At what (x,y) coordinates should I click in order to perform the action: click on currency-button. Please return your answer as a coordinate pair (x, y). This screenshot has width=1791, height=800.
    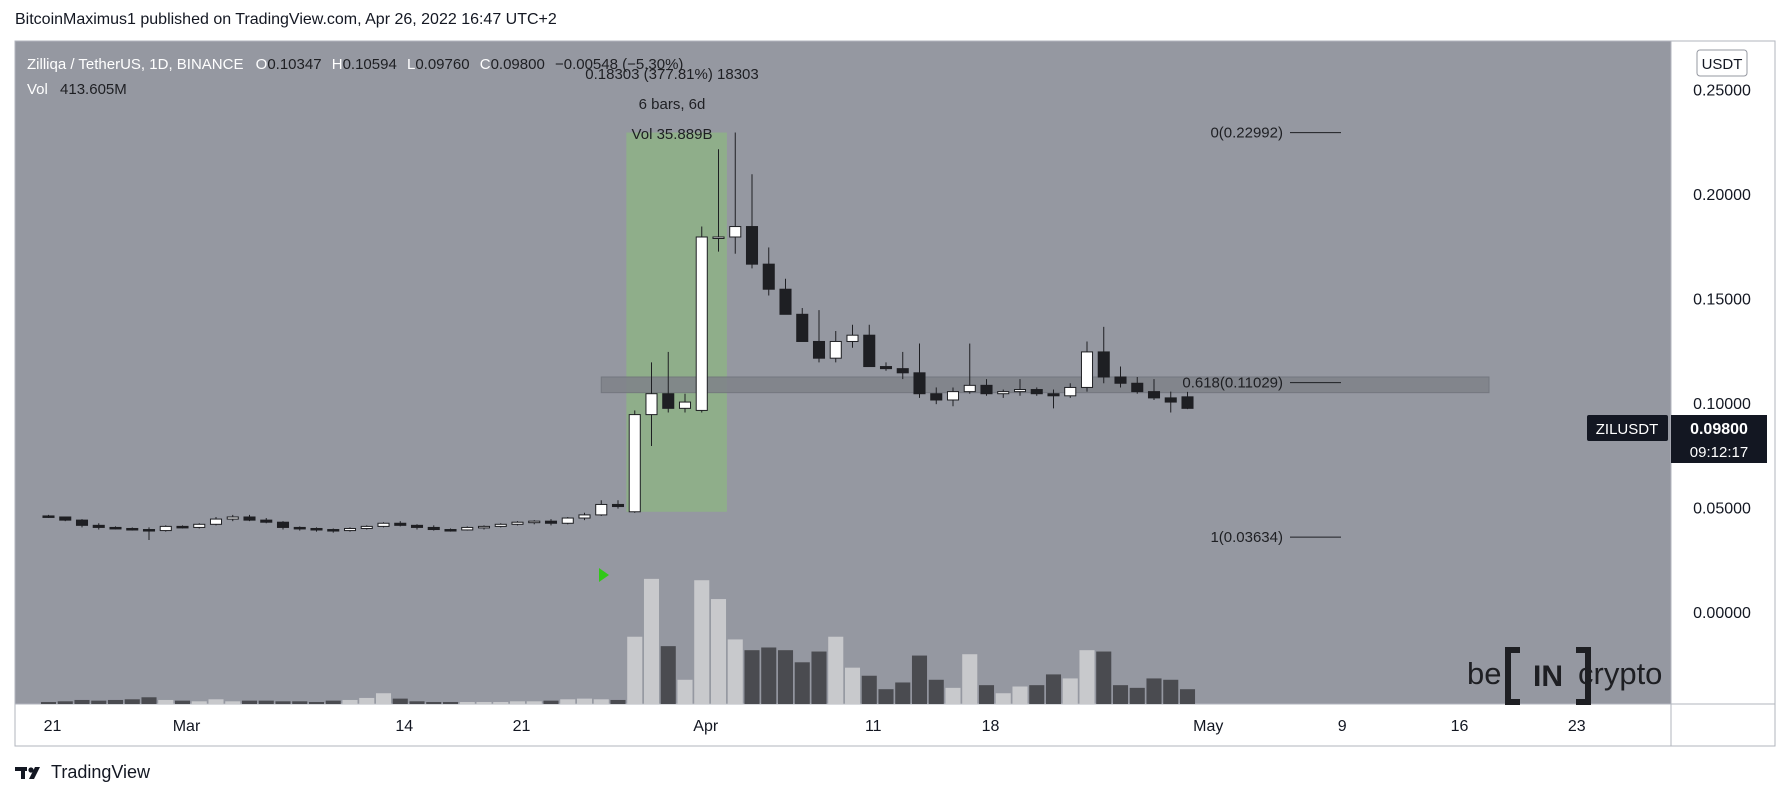
    Looking at the image, I should click on (1722, 63).